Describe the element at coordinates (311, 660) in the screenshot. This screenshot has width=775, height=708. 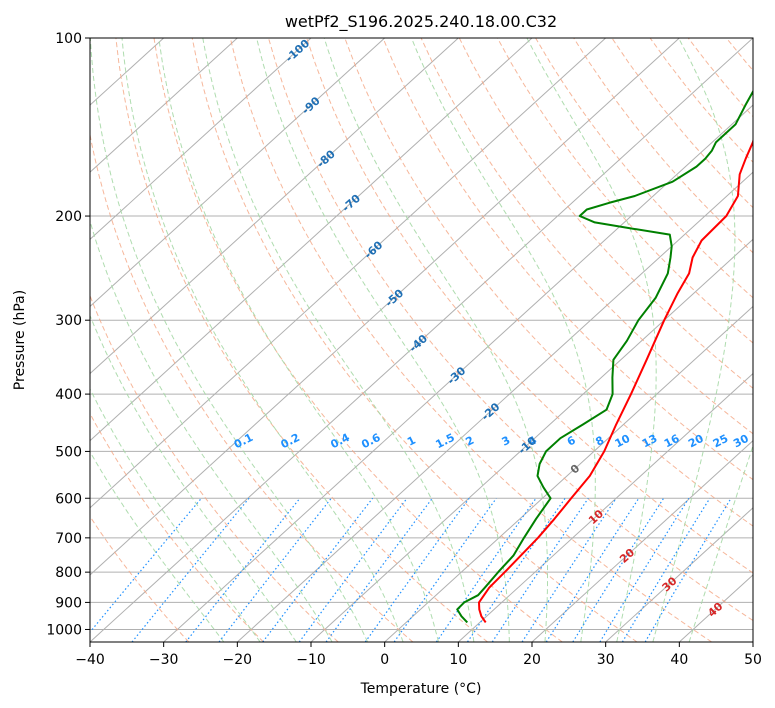
I see `x-tick-label: −10` at that location.